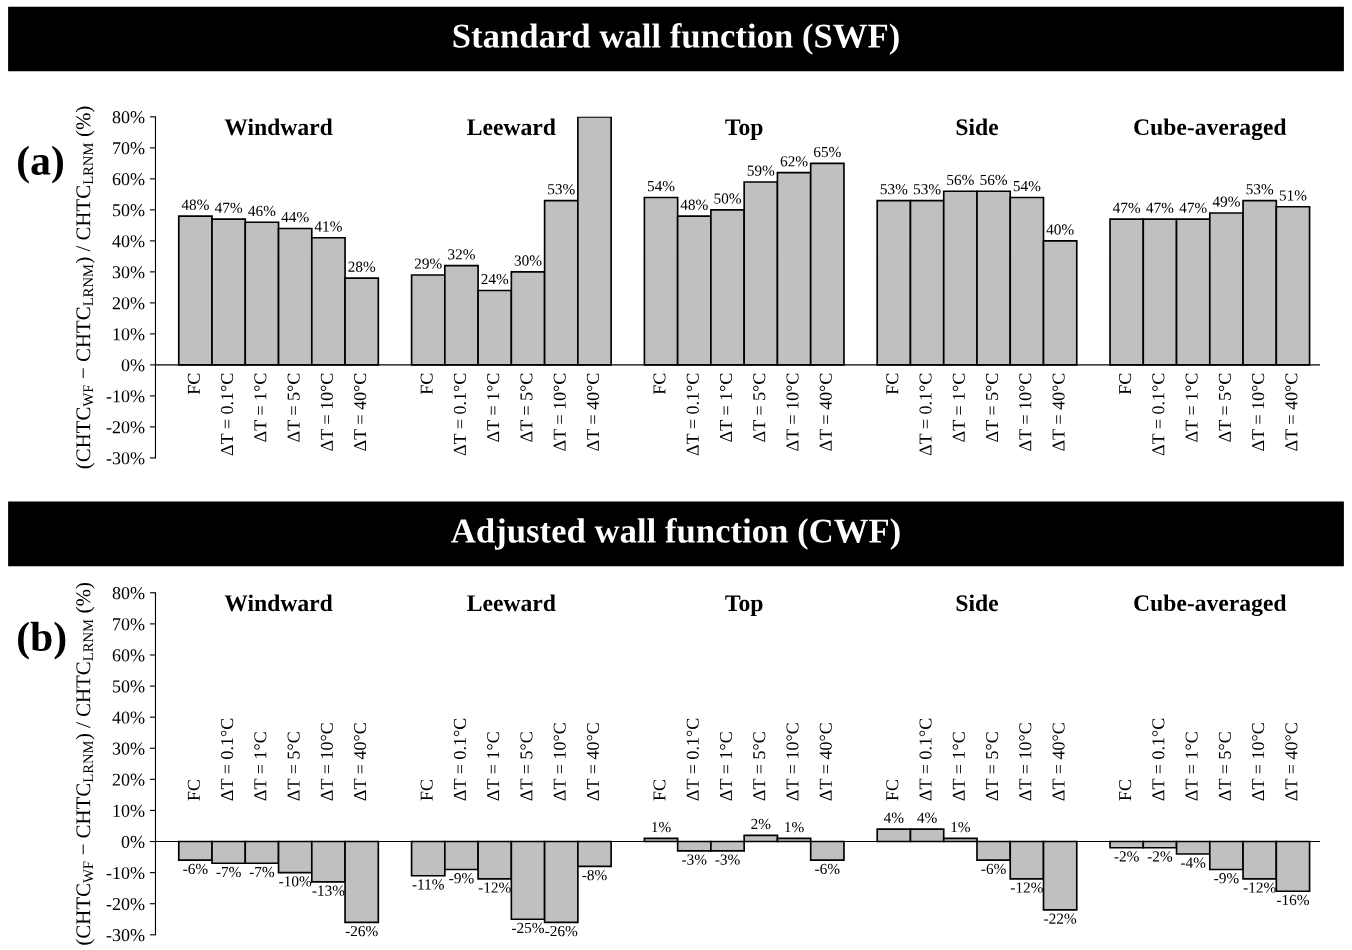 The image size is (1352, 950). I want to click on y-axis-title: (CHTC$_{WF}$ − CHTC$_{LRNM}$) / CHTC$_{LRNM}$ (%), so click(85, 287).